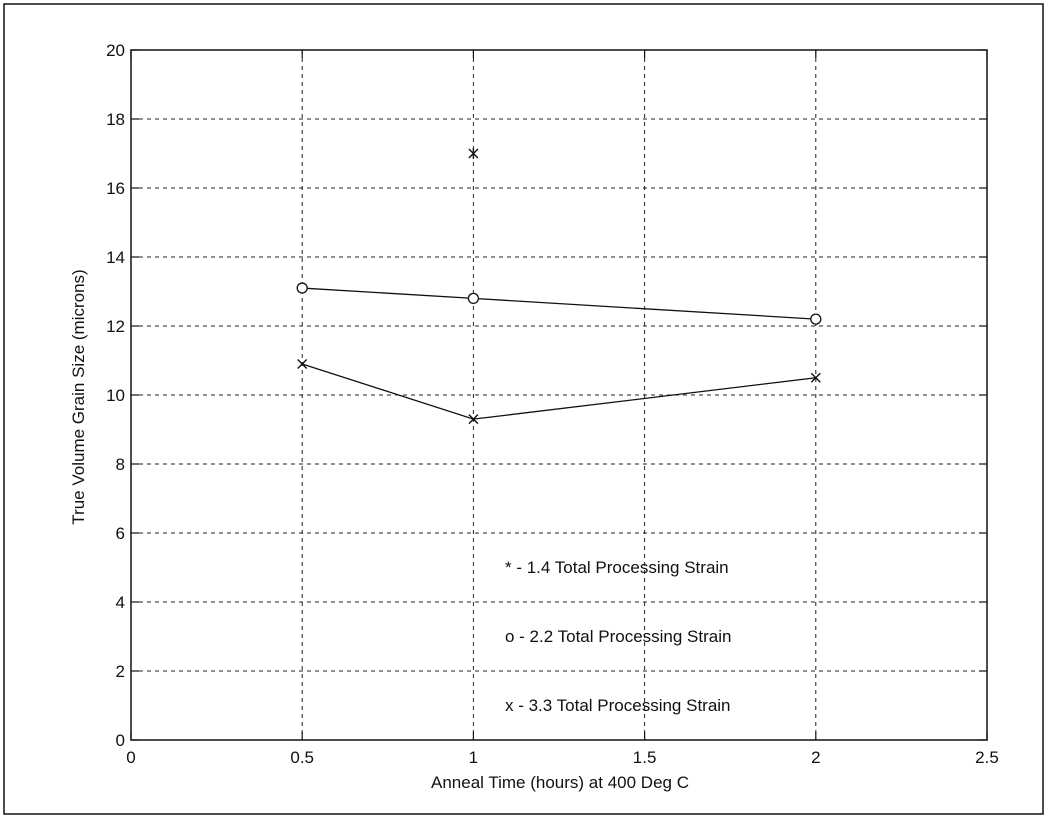 The height and width of the screenshot is (818, 1047). I want to click on data-point-asterisk, so click(473, 153).